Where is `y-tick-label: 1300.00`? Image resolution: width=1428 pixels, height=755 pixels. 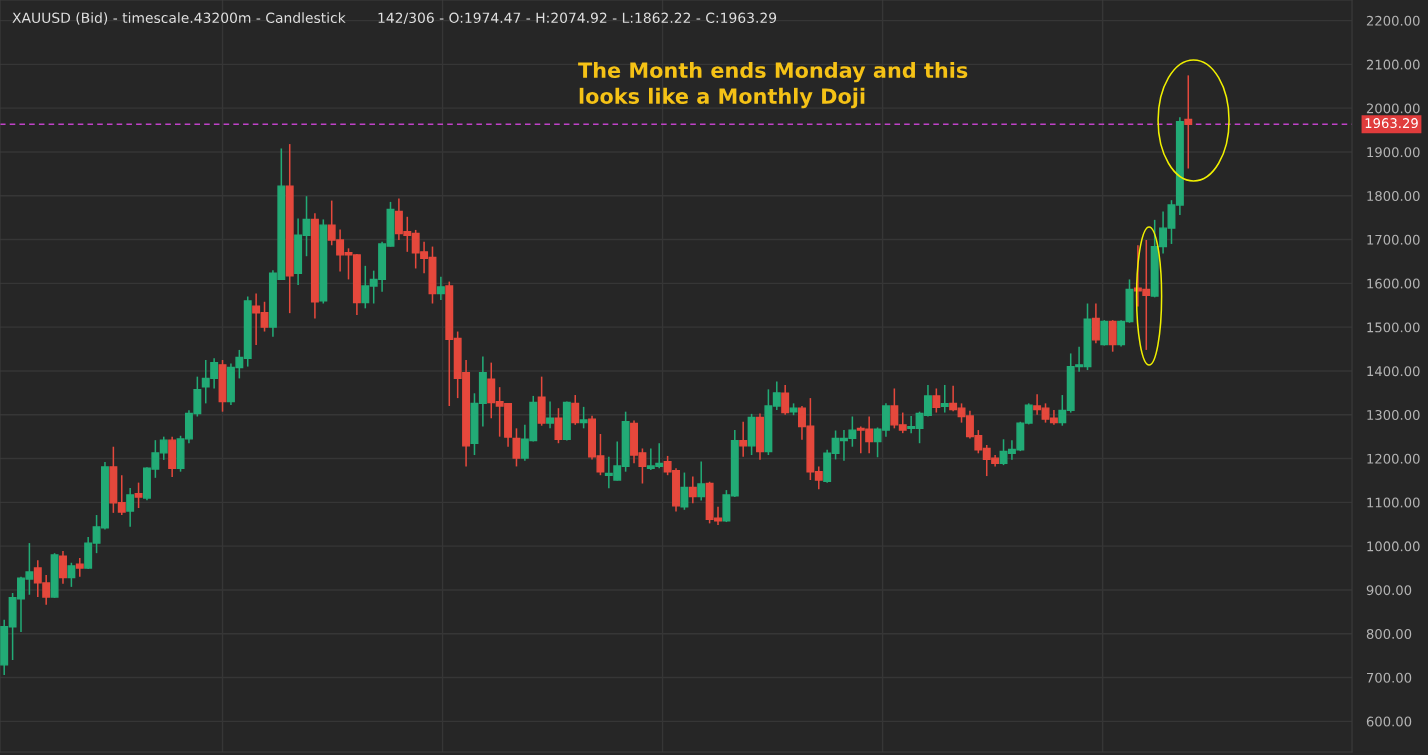 y-tick-label: 1300.00 is located at coordinates (1393, 414).